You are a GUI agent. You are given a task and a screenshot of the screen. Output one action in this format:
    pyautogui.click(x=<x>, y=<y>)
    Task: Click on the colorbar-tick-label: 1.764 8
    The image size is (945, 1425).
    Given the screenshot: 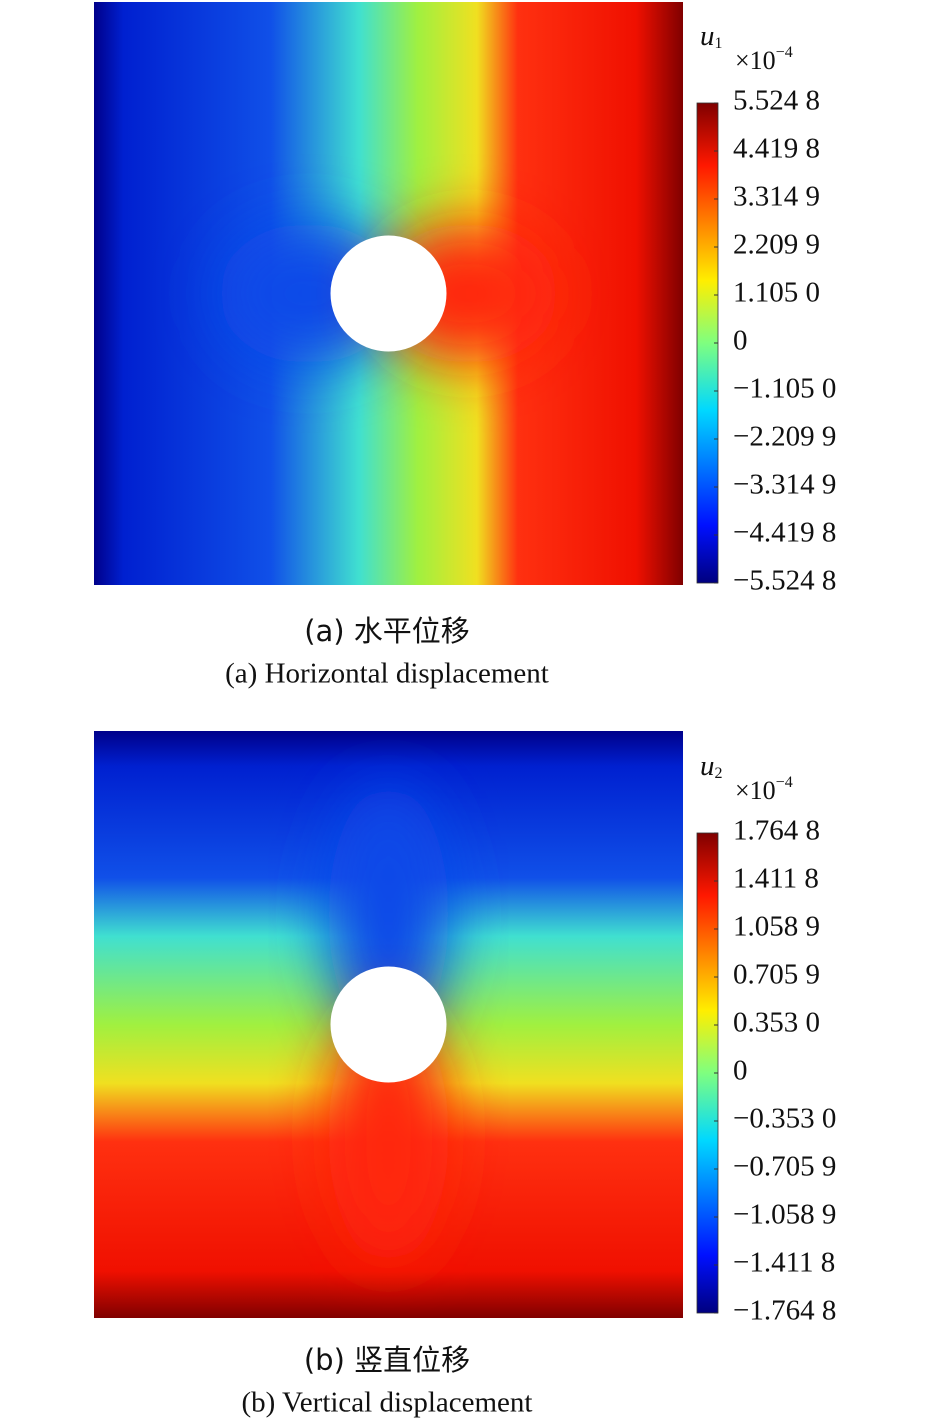 What is the action you would take?
    pyautogui.click(x=776, y=831)
    